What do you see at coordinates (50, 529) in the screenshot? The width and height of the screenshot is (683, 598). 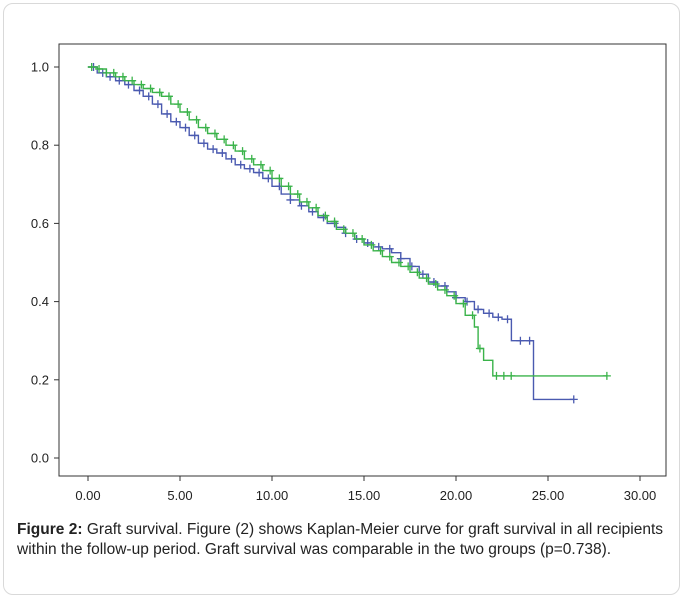 I see `caption-label: Figure 2:` at bounding box center [50, 529].